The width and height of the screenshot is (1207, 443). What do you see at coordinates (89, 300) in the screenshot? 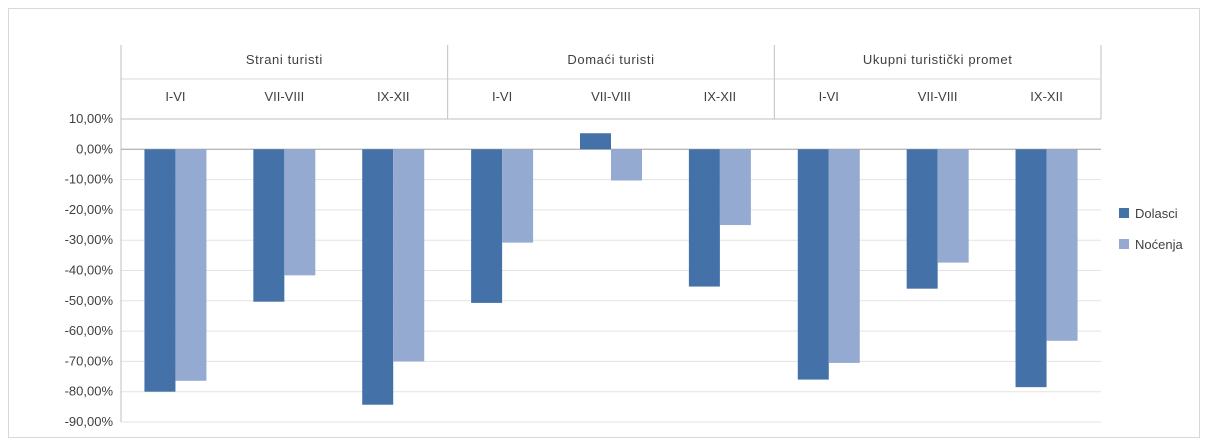
I see `y-tick-label: -50,00%` at bounding box center [89, 300].